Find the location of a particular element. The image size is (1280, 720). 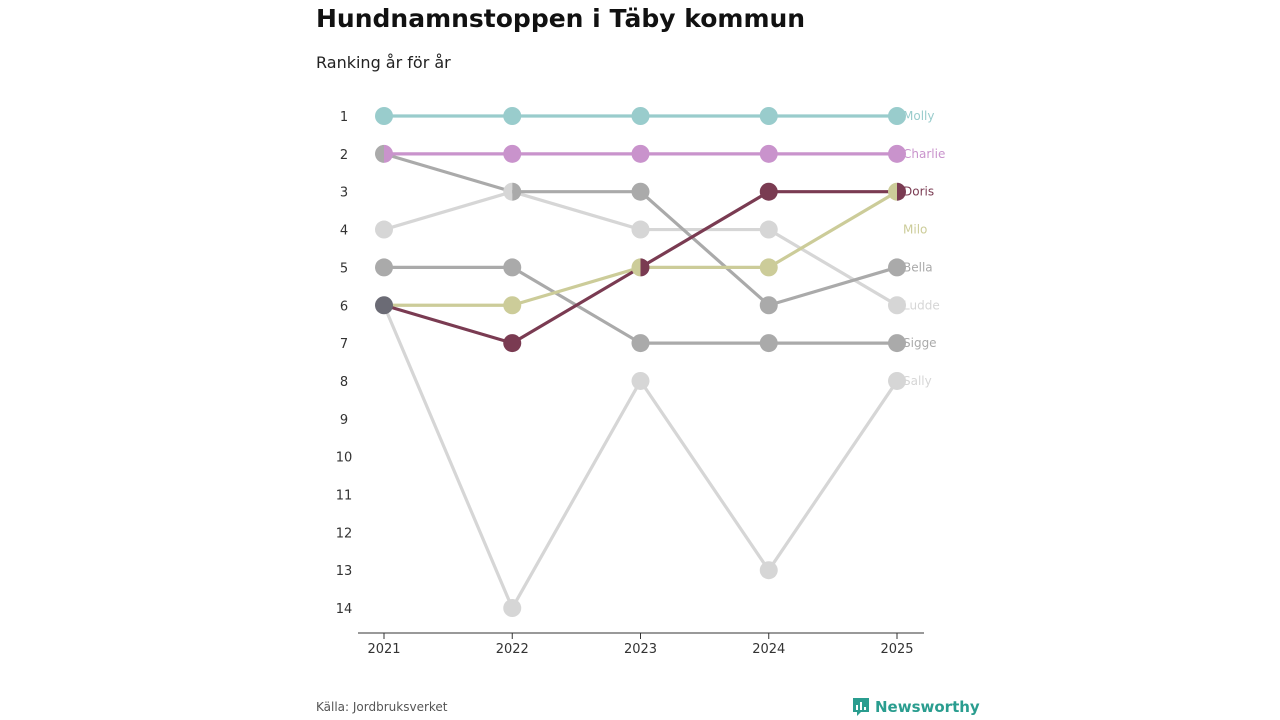

point-ludde-2024 is located at coordinates (768, 229).